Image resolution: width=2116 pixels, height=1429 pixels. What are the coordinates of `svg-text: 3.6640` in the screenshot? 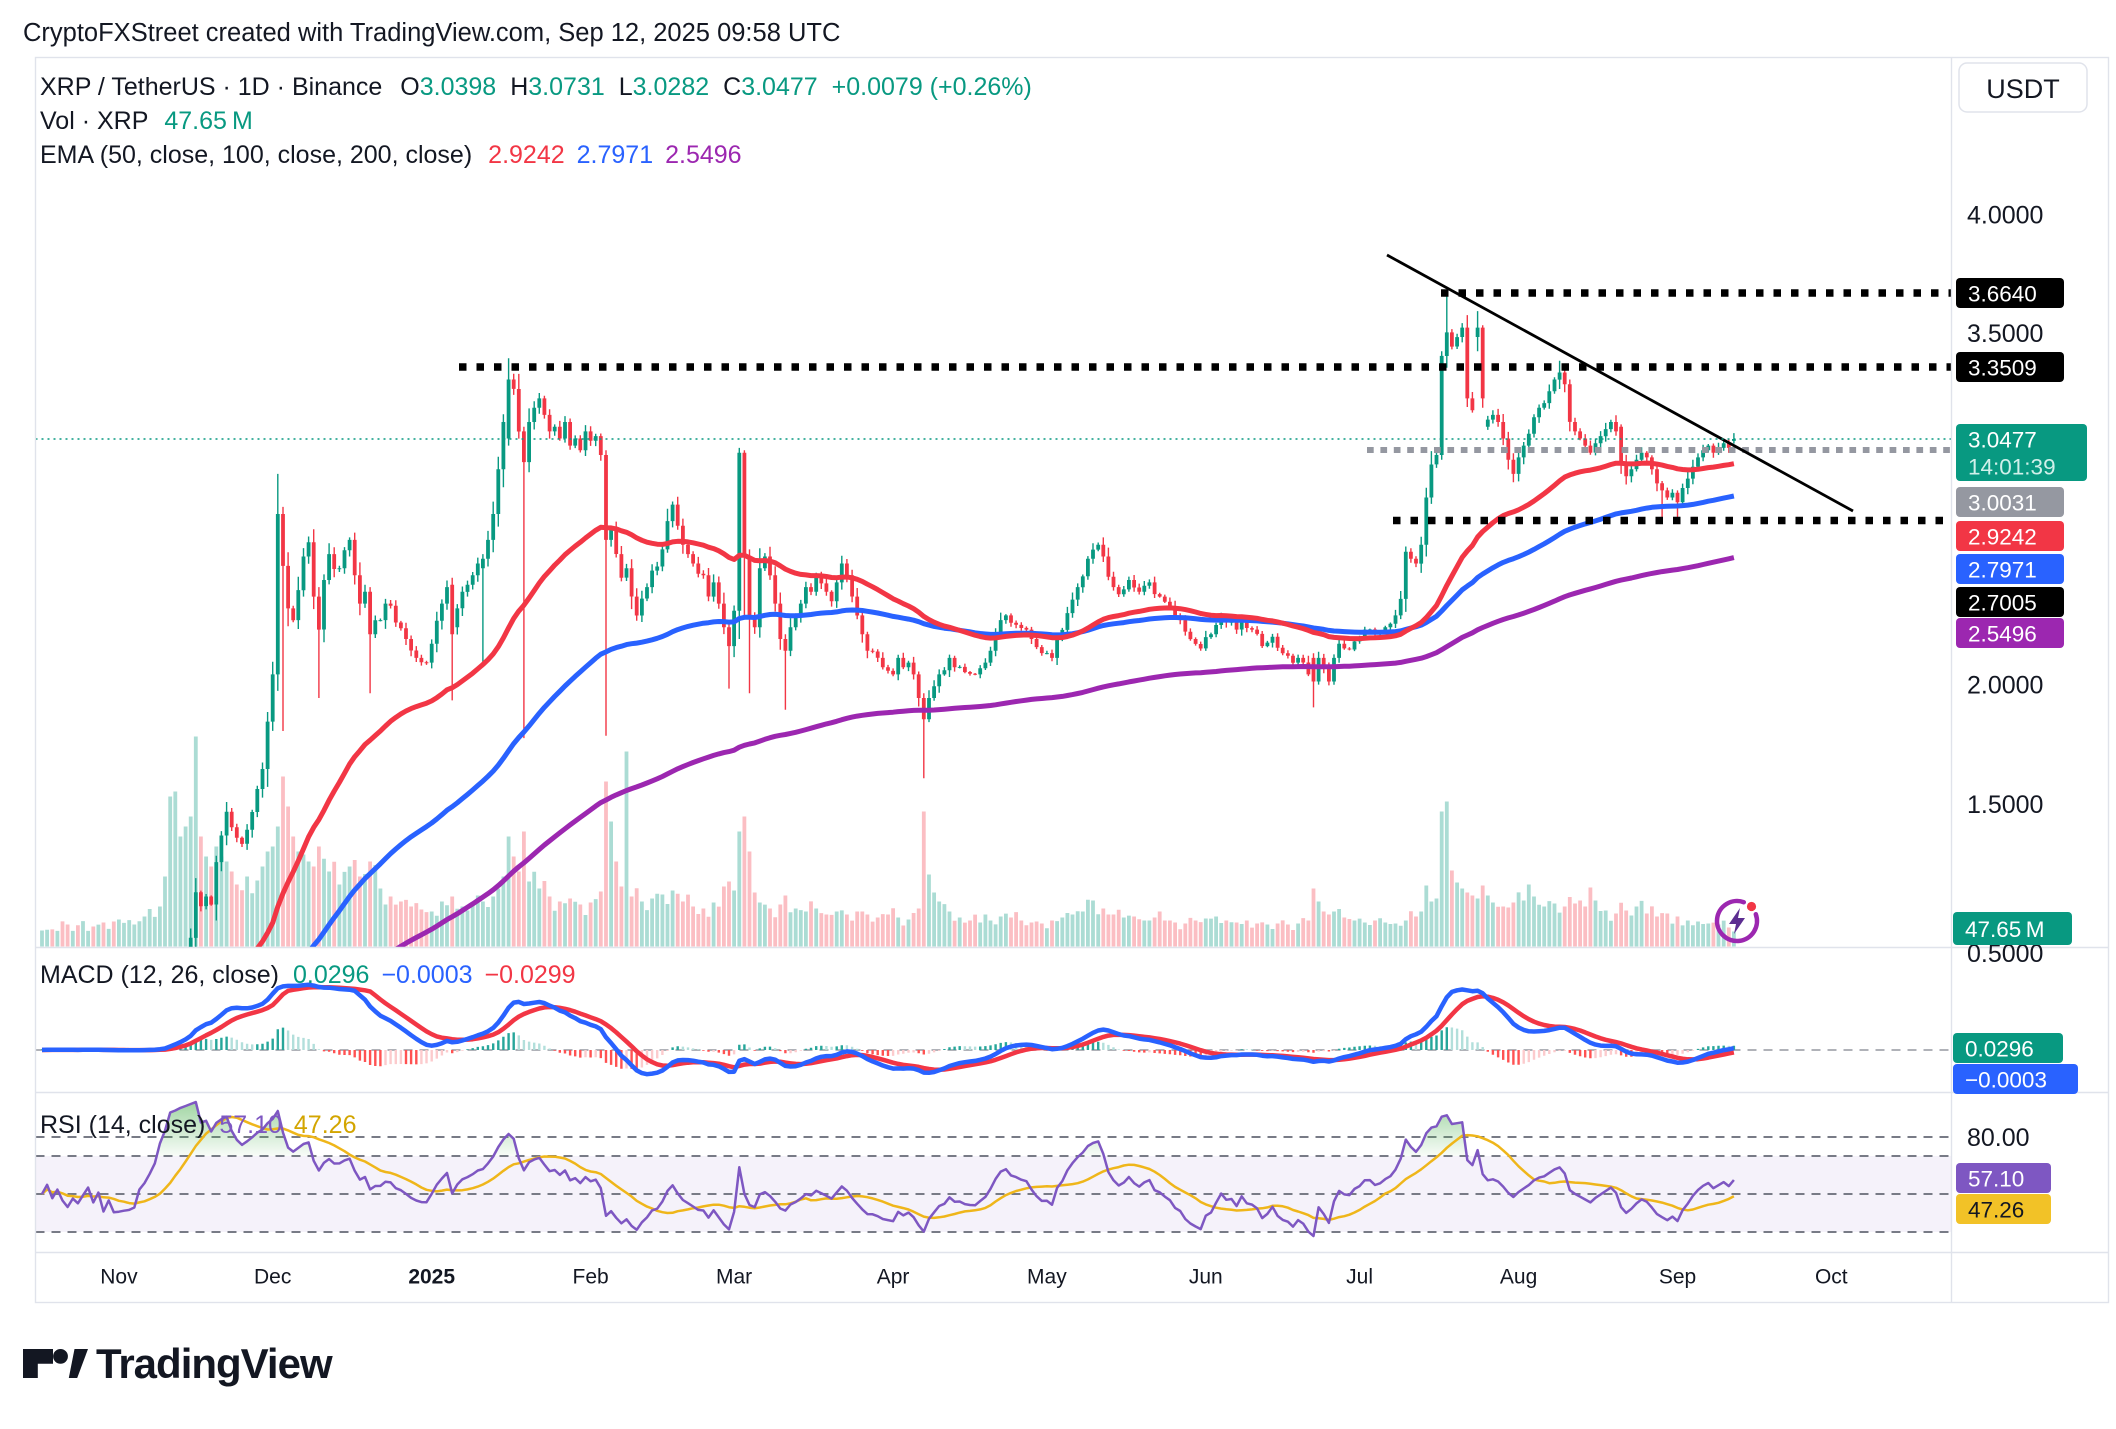 It's located at (2002, 294).